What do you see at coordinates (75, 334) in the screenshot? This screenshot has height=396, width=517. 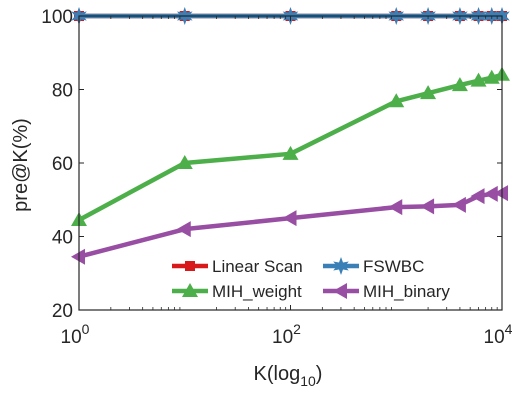 I see `x-tick-label: 10⁰` at bounding box center [75, 334].